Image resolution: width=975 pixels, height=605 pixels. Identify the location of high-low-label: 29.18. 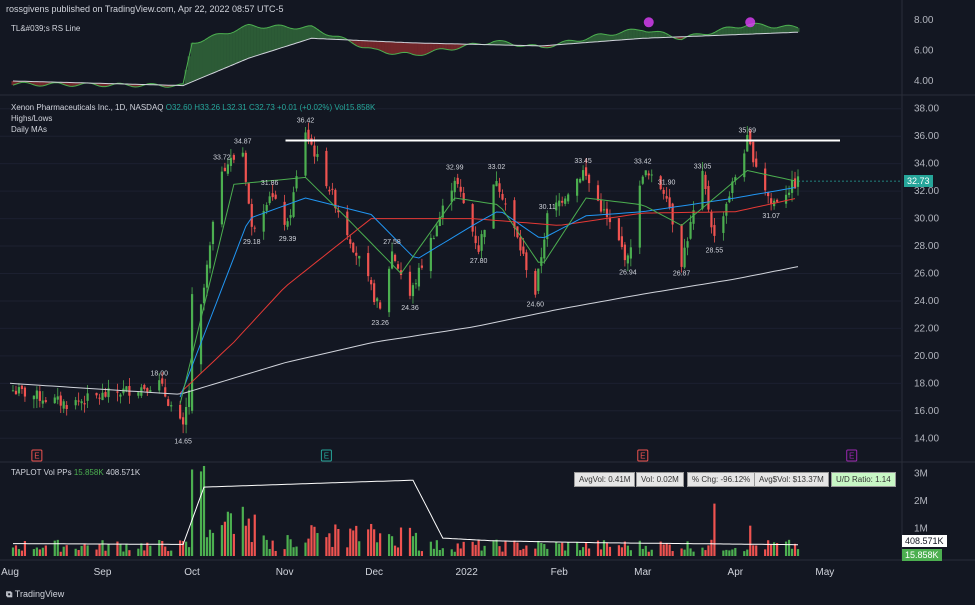
(252, 242).